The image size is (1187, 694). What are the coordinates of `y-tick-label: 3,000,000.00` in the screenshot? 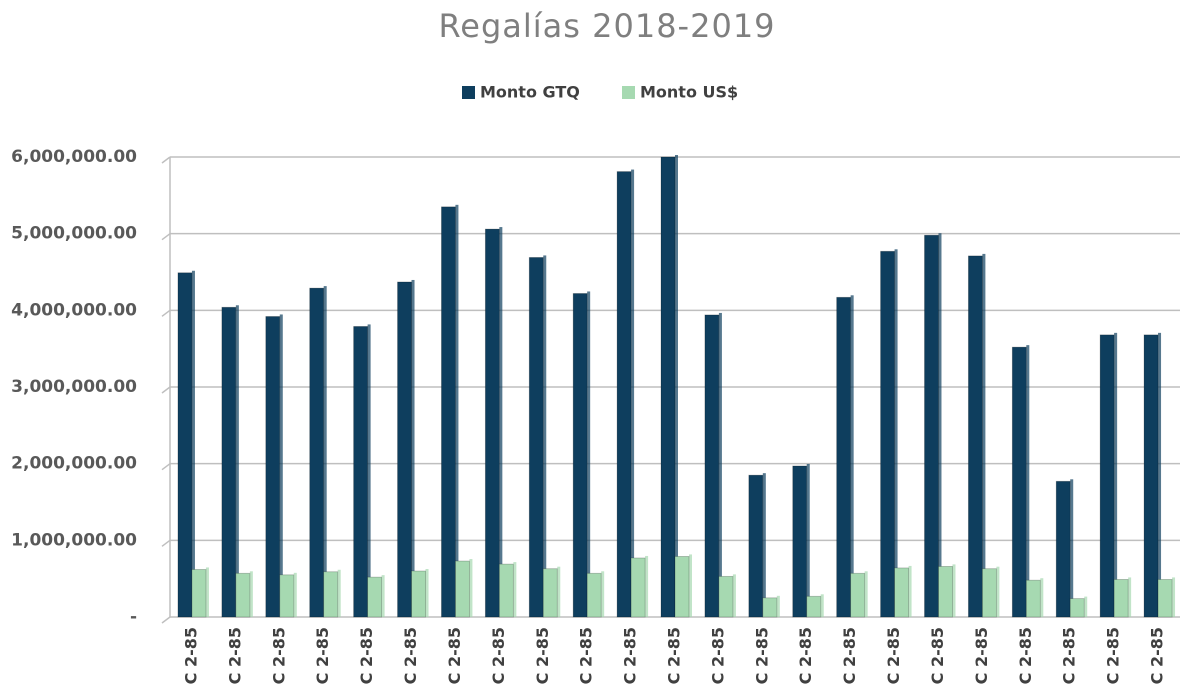 It's located at (74, 387).